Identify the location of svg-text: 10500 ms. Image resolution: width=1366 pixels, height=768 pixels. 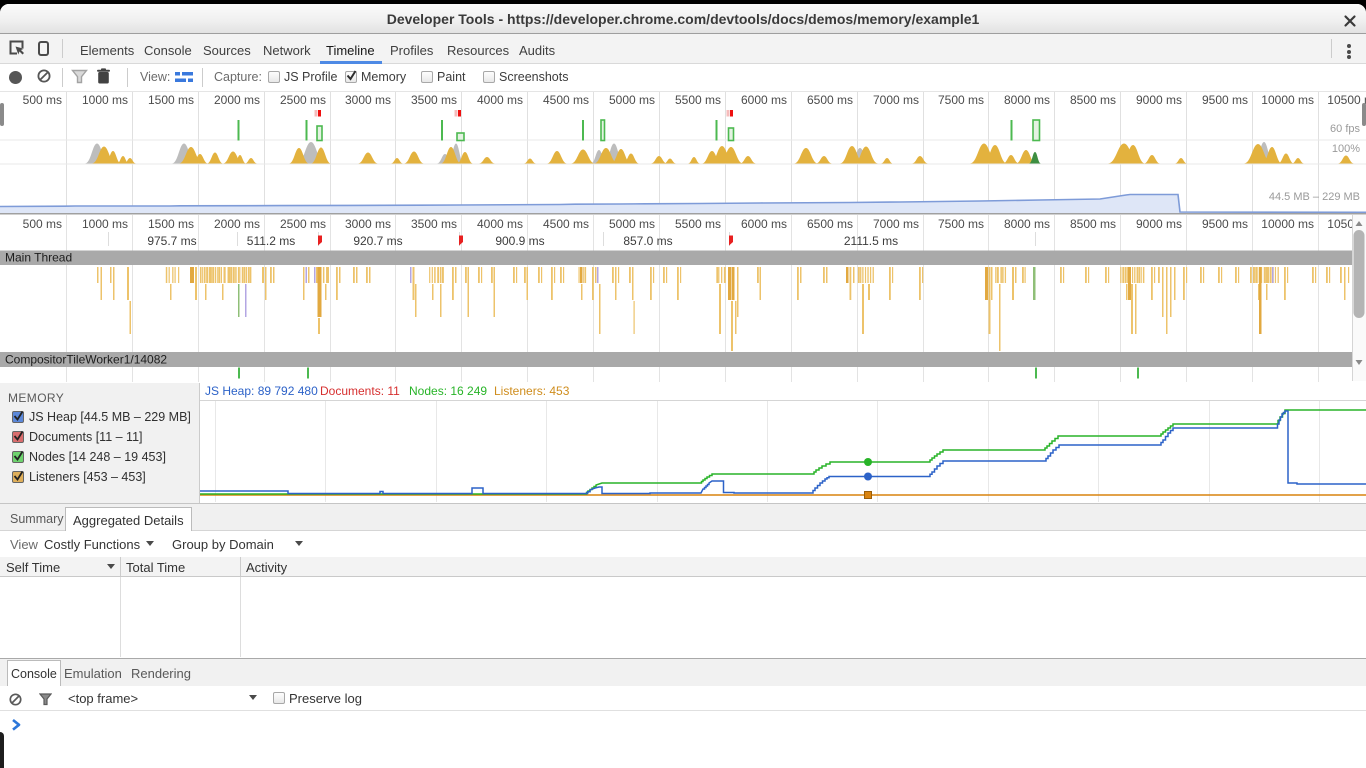
(1346, 100).